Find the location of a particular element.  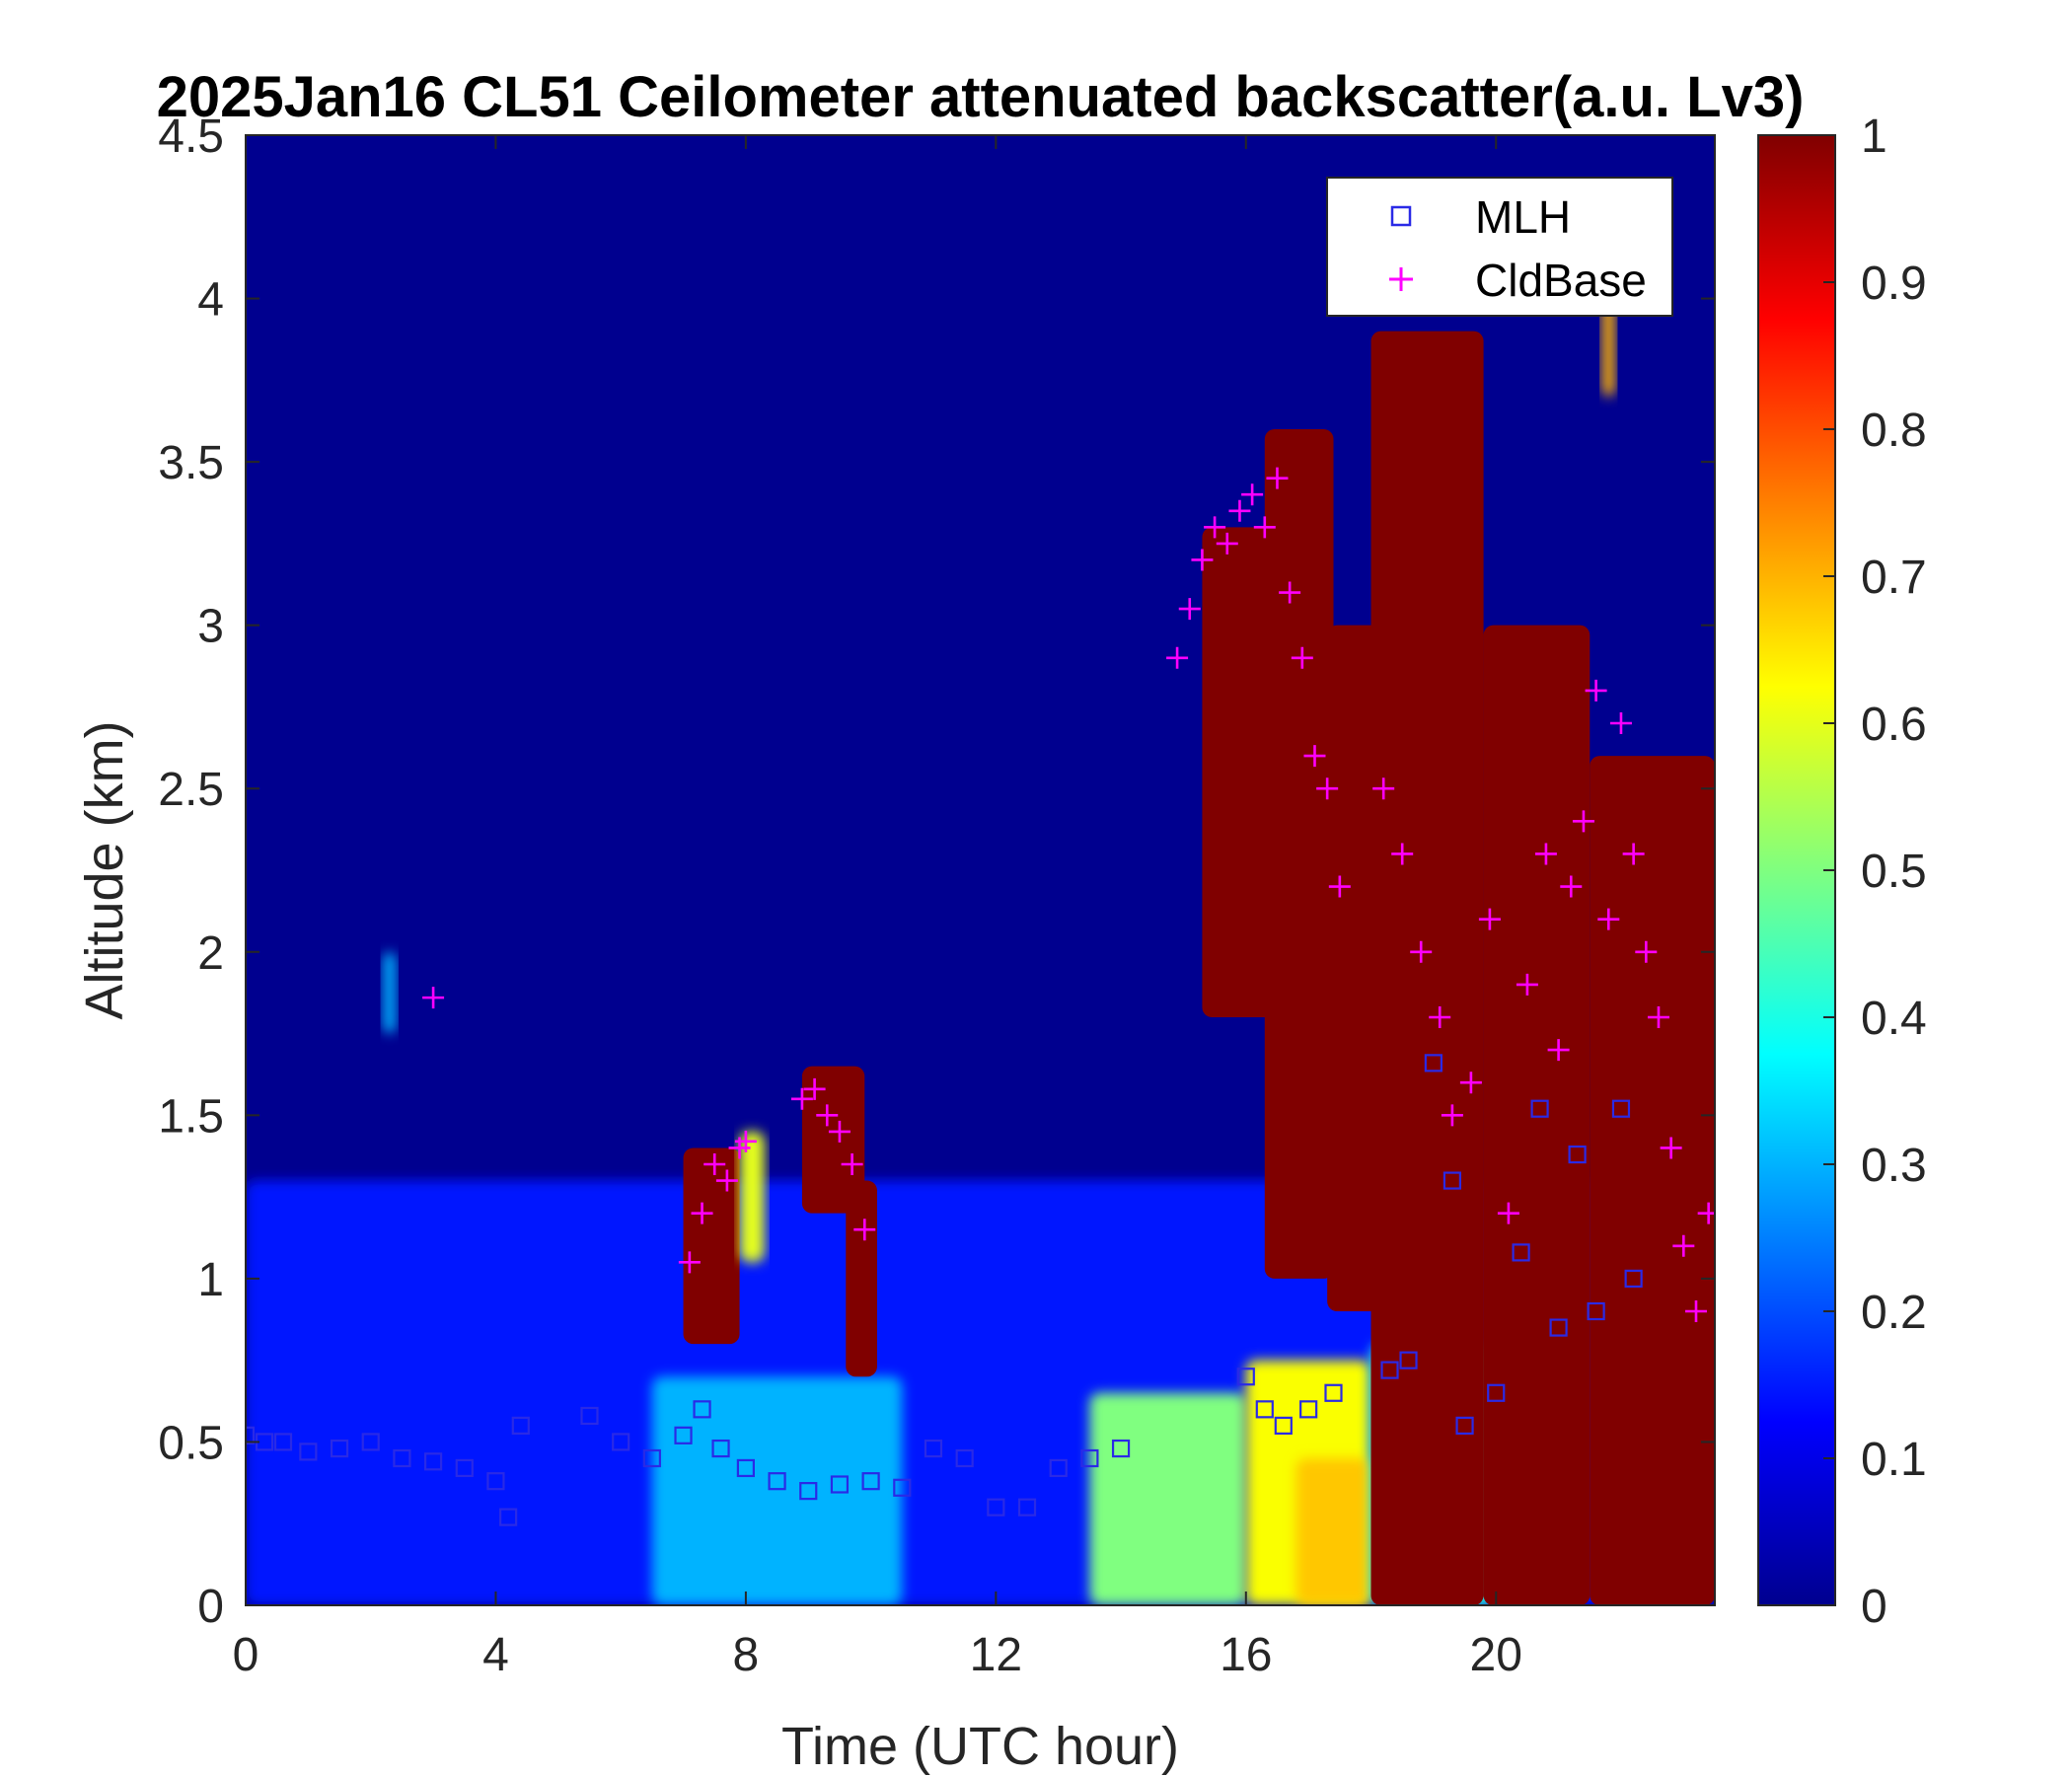

colorbar-tick-label: 0.6 is located at coordinates (1894, 725).